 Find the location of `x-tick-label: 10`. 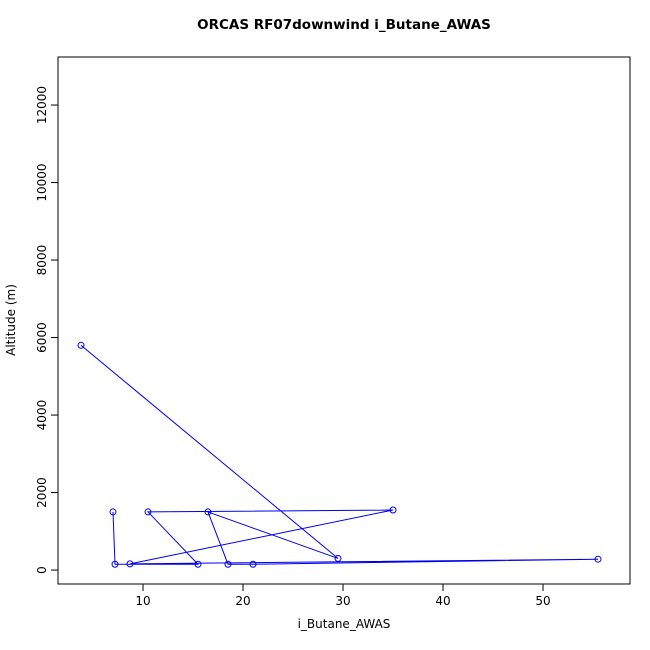

x-tick-label: 10 is located at coordinates (142, 601).